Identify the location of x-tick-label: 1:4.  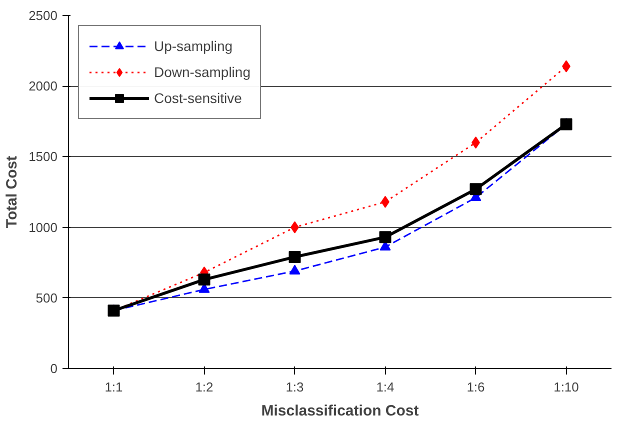
(385, 387).